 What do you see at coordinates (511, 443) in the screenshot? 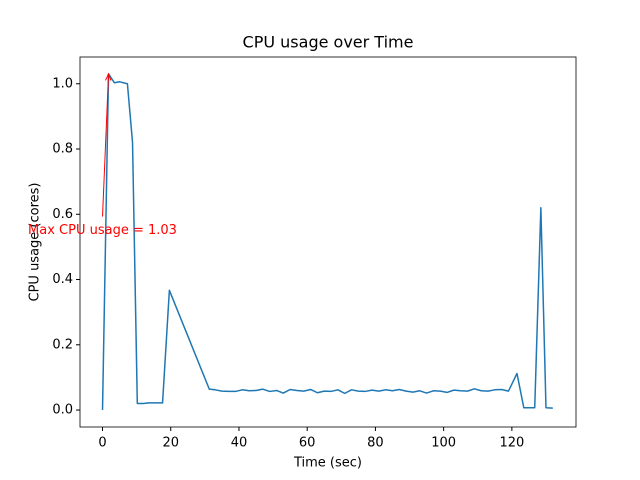
I see `x-tick-label: 120` at bounding box center [511, 443].